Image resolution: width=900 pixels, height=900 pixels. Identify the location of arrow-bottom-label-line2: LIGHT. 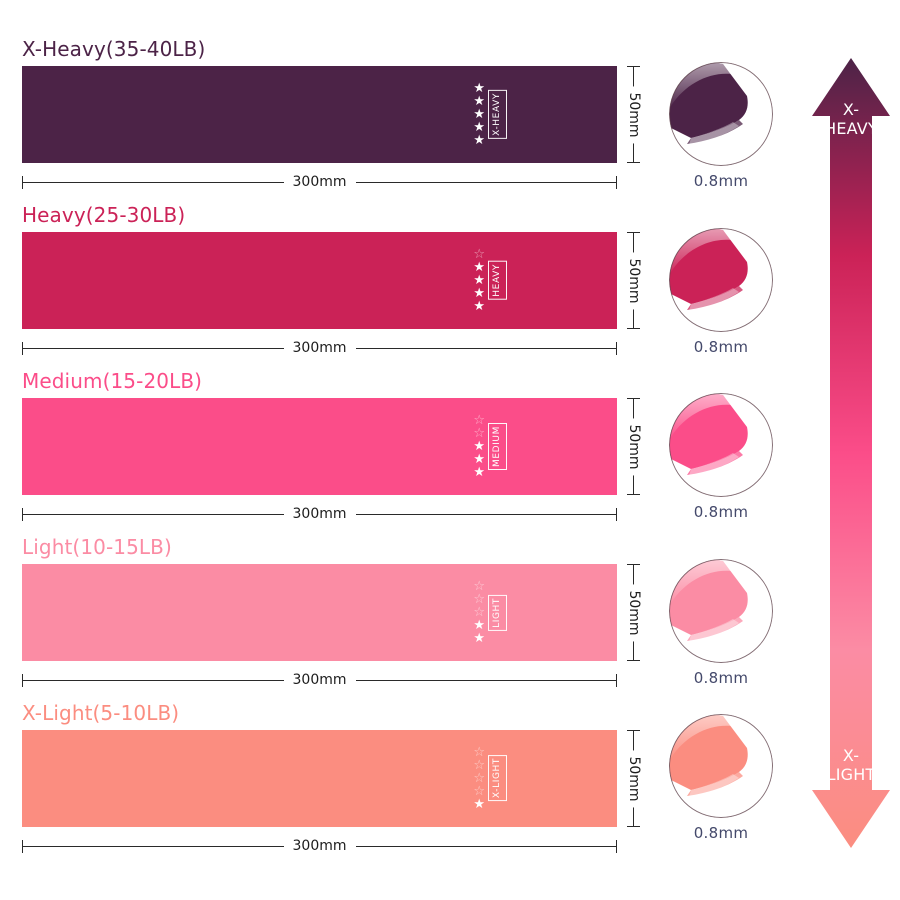
(851, 774).